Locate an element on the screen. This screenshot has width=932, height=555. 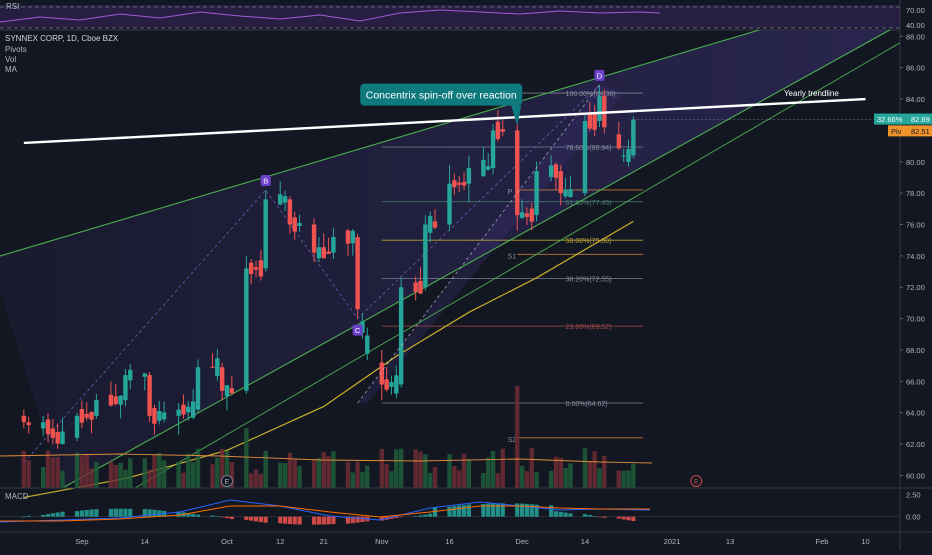
price-tick-label: 86.00 is located at coordinates (915, 68).